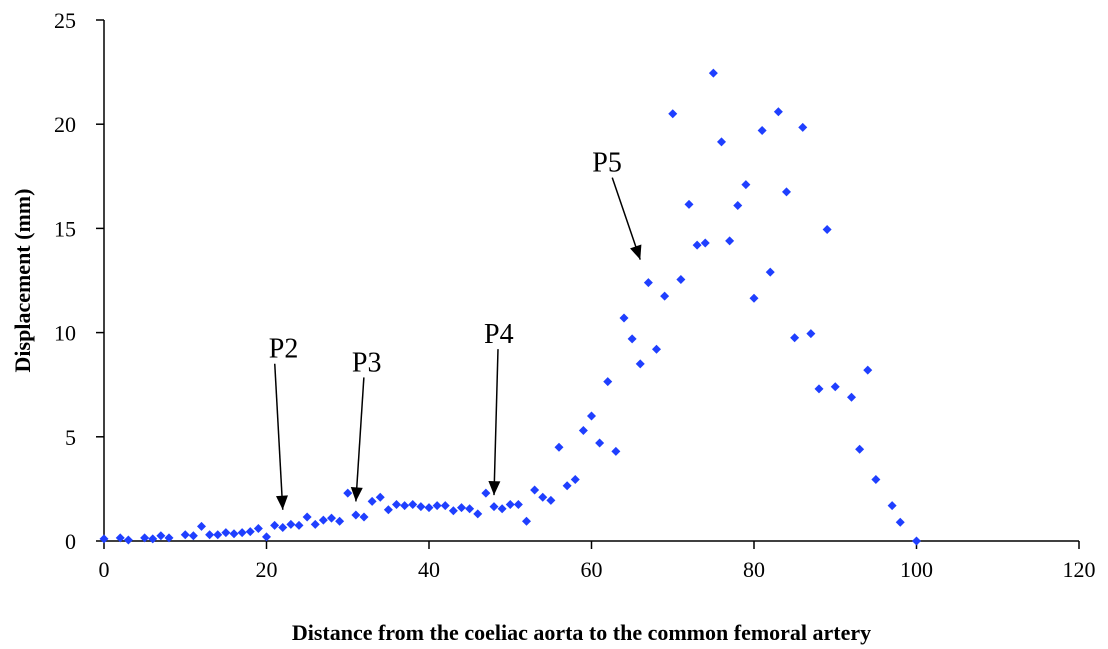 The height and width of the screenshot is (649, 1108). What do you see at coordinates (65, 333) in the screenshot?
I see `y-tick-label: 10` at bounding box center [65, 333].